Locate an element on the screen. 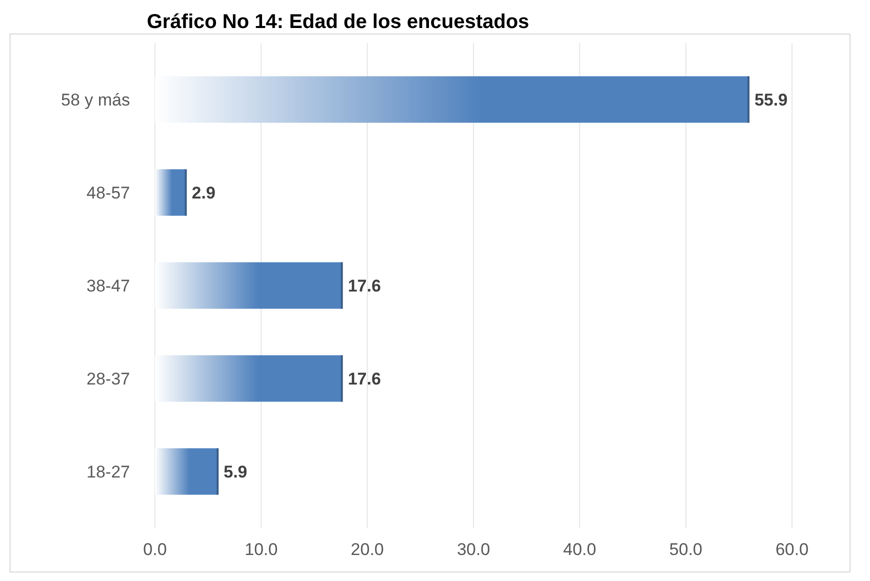 The width and height of the screenshot is (870, 581). x-tick-label: 30.0 is located at coordinates (473, 549).